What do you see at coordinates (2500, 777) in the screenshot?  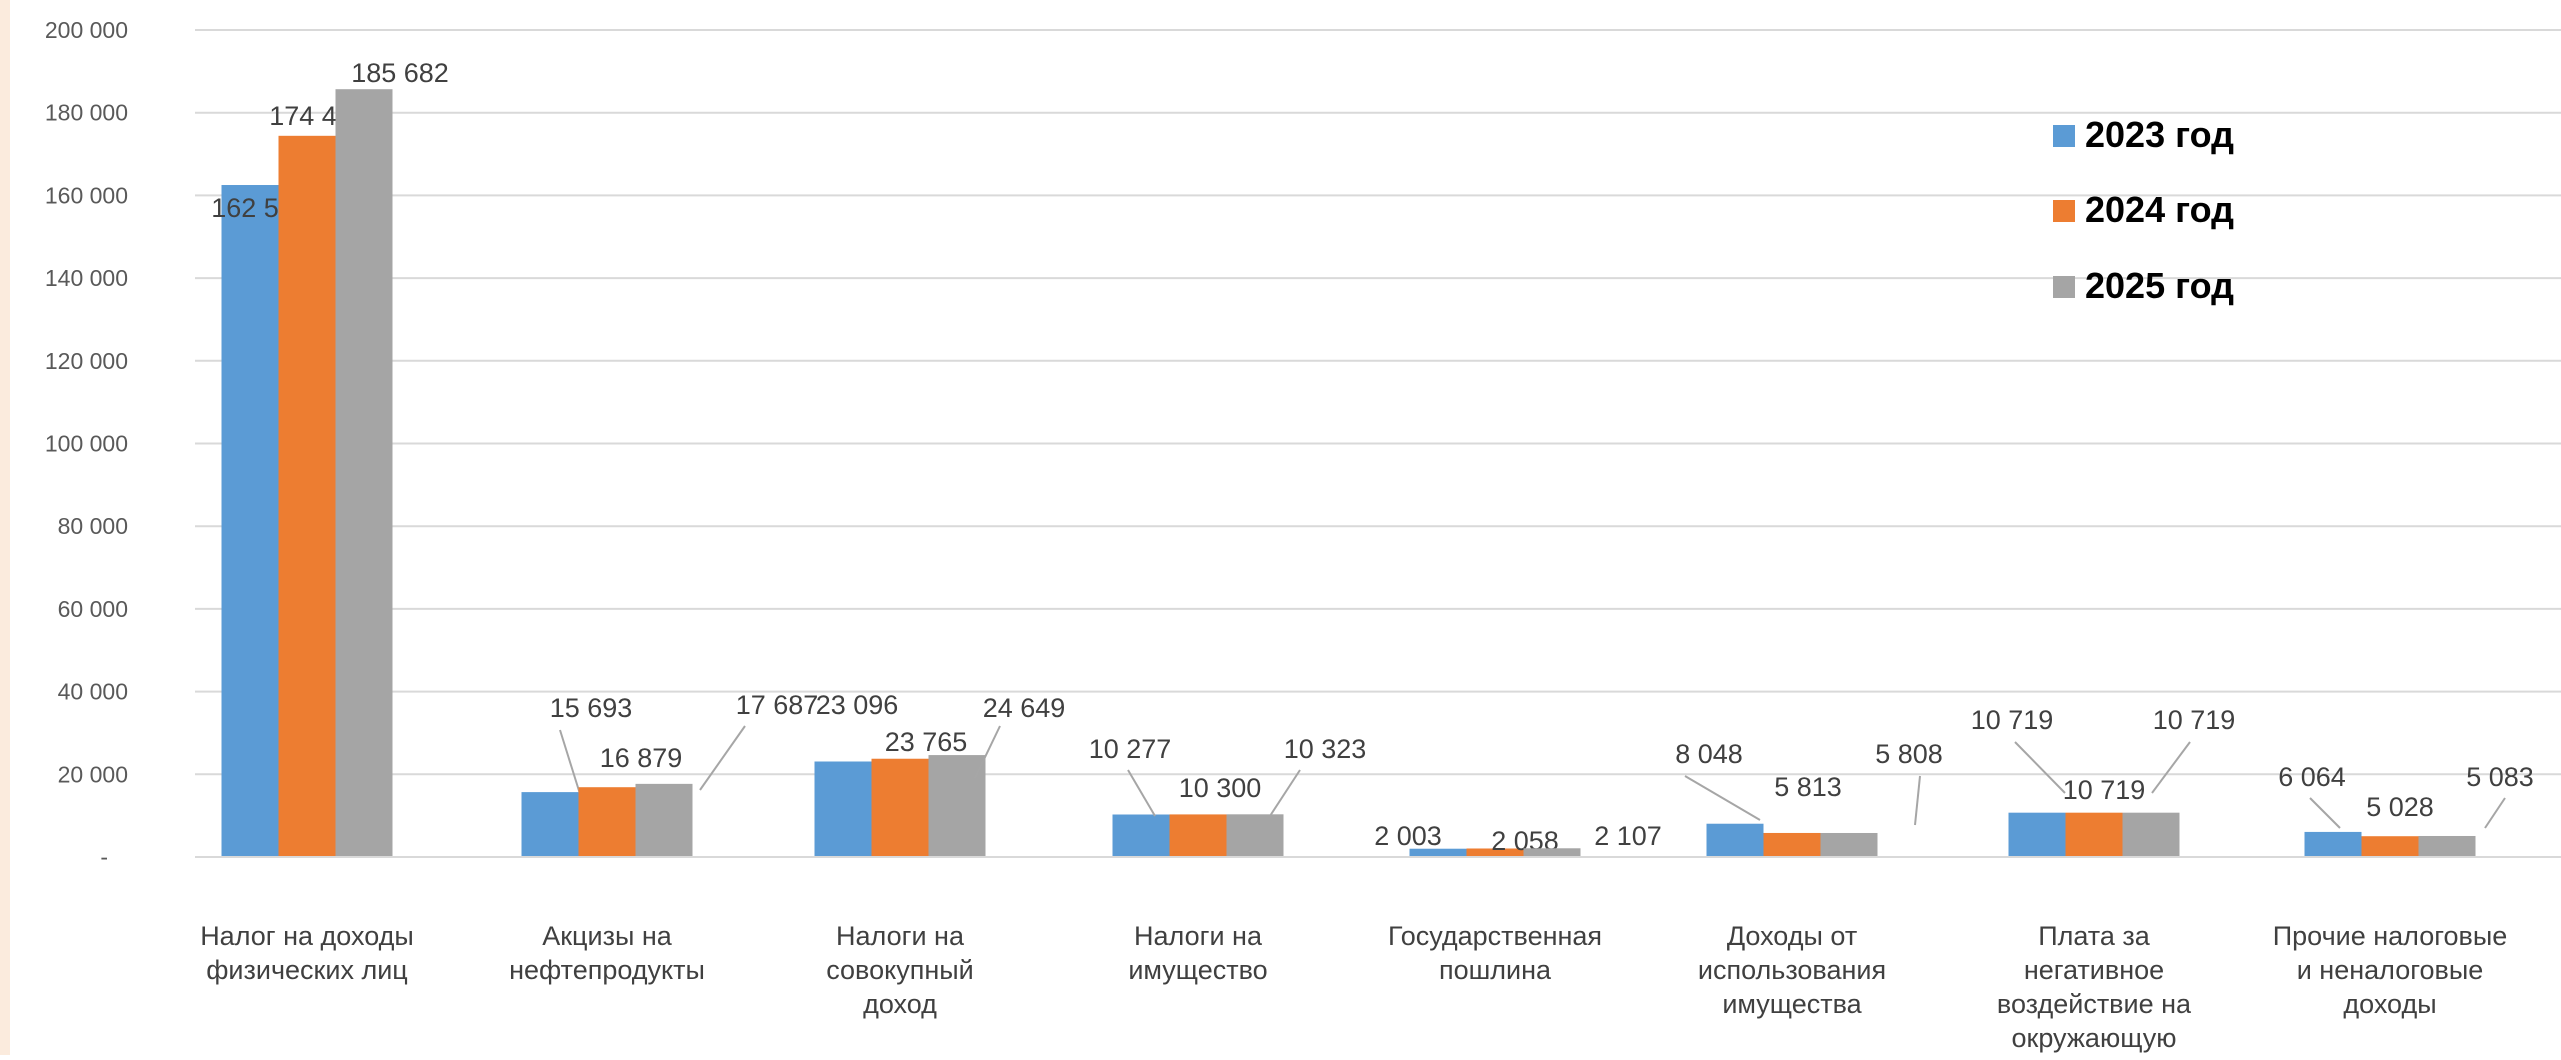 I see `data-label: 5 083` at bounding box center [2500, 777].